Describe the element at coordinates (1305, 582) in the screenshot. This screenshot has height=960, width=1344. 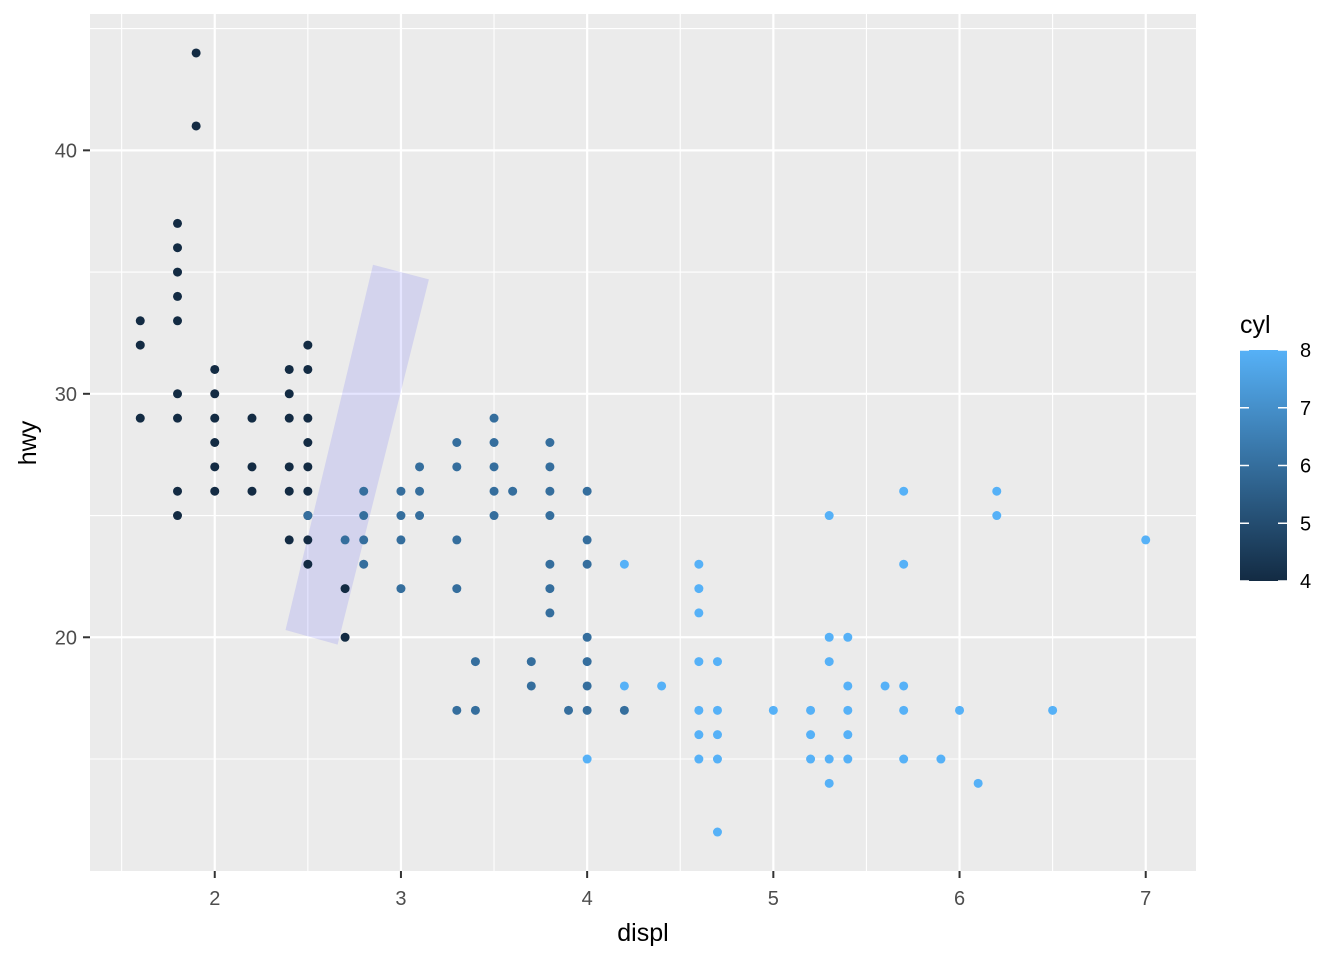
I see `legend-tick-label: 4` at that location.